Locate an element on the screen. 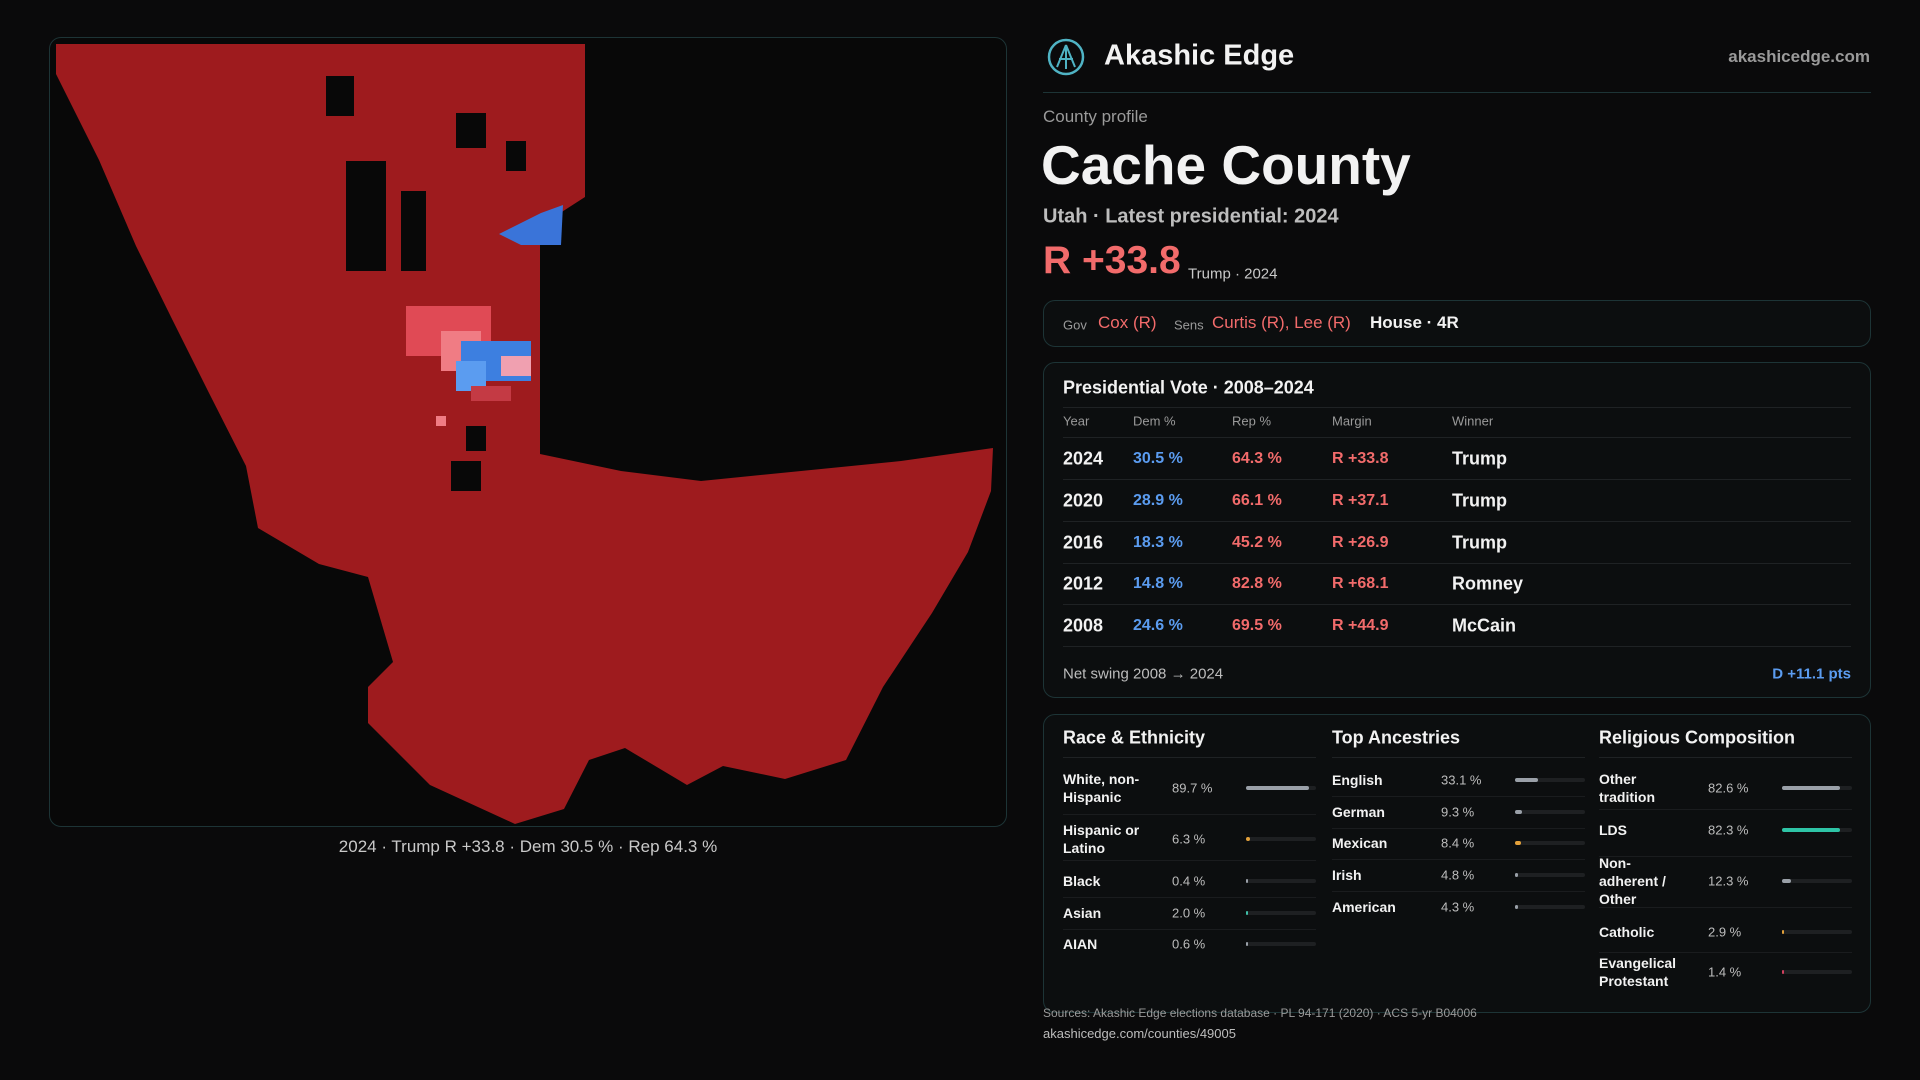  gov-label: Gov is located at coordinates (1075, 325).